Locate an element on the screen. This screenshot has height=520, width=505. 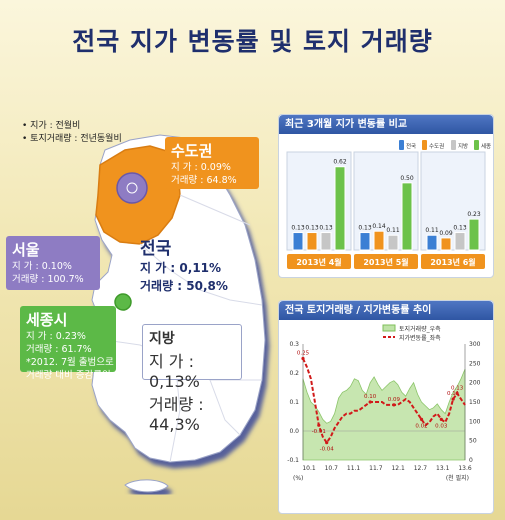
y-right-tick: 250 is located at coordinates (475, 363).